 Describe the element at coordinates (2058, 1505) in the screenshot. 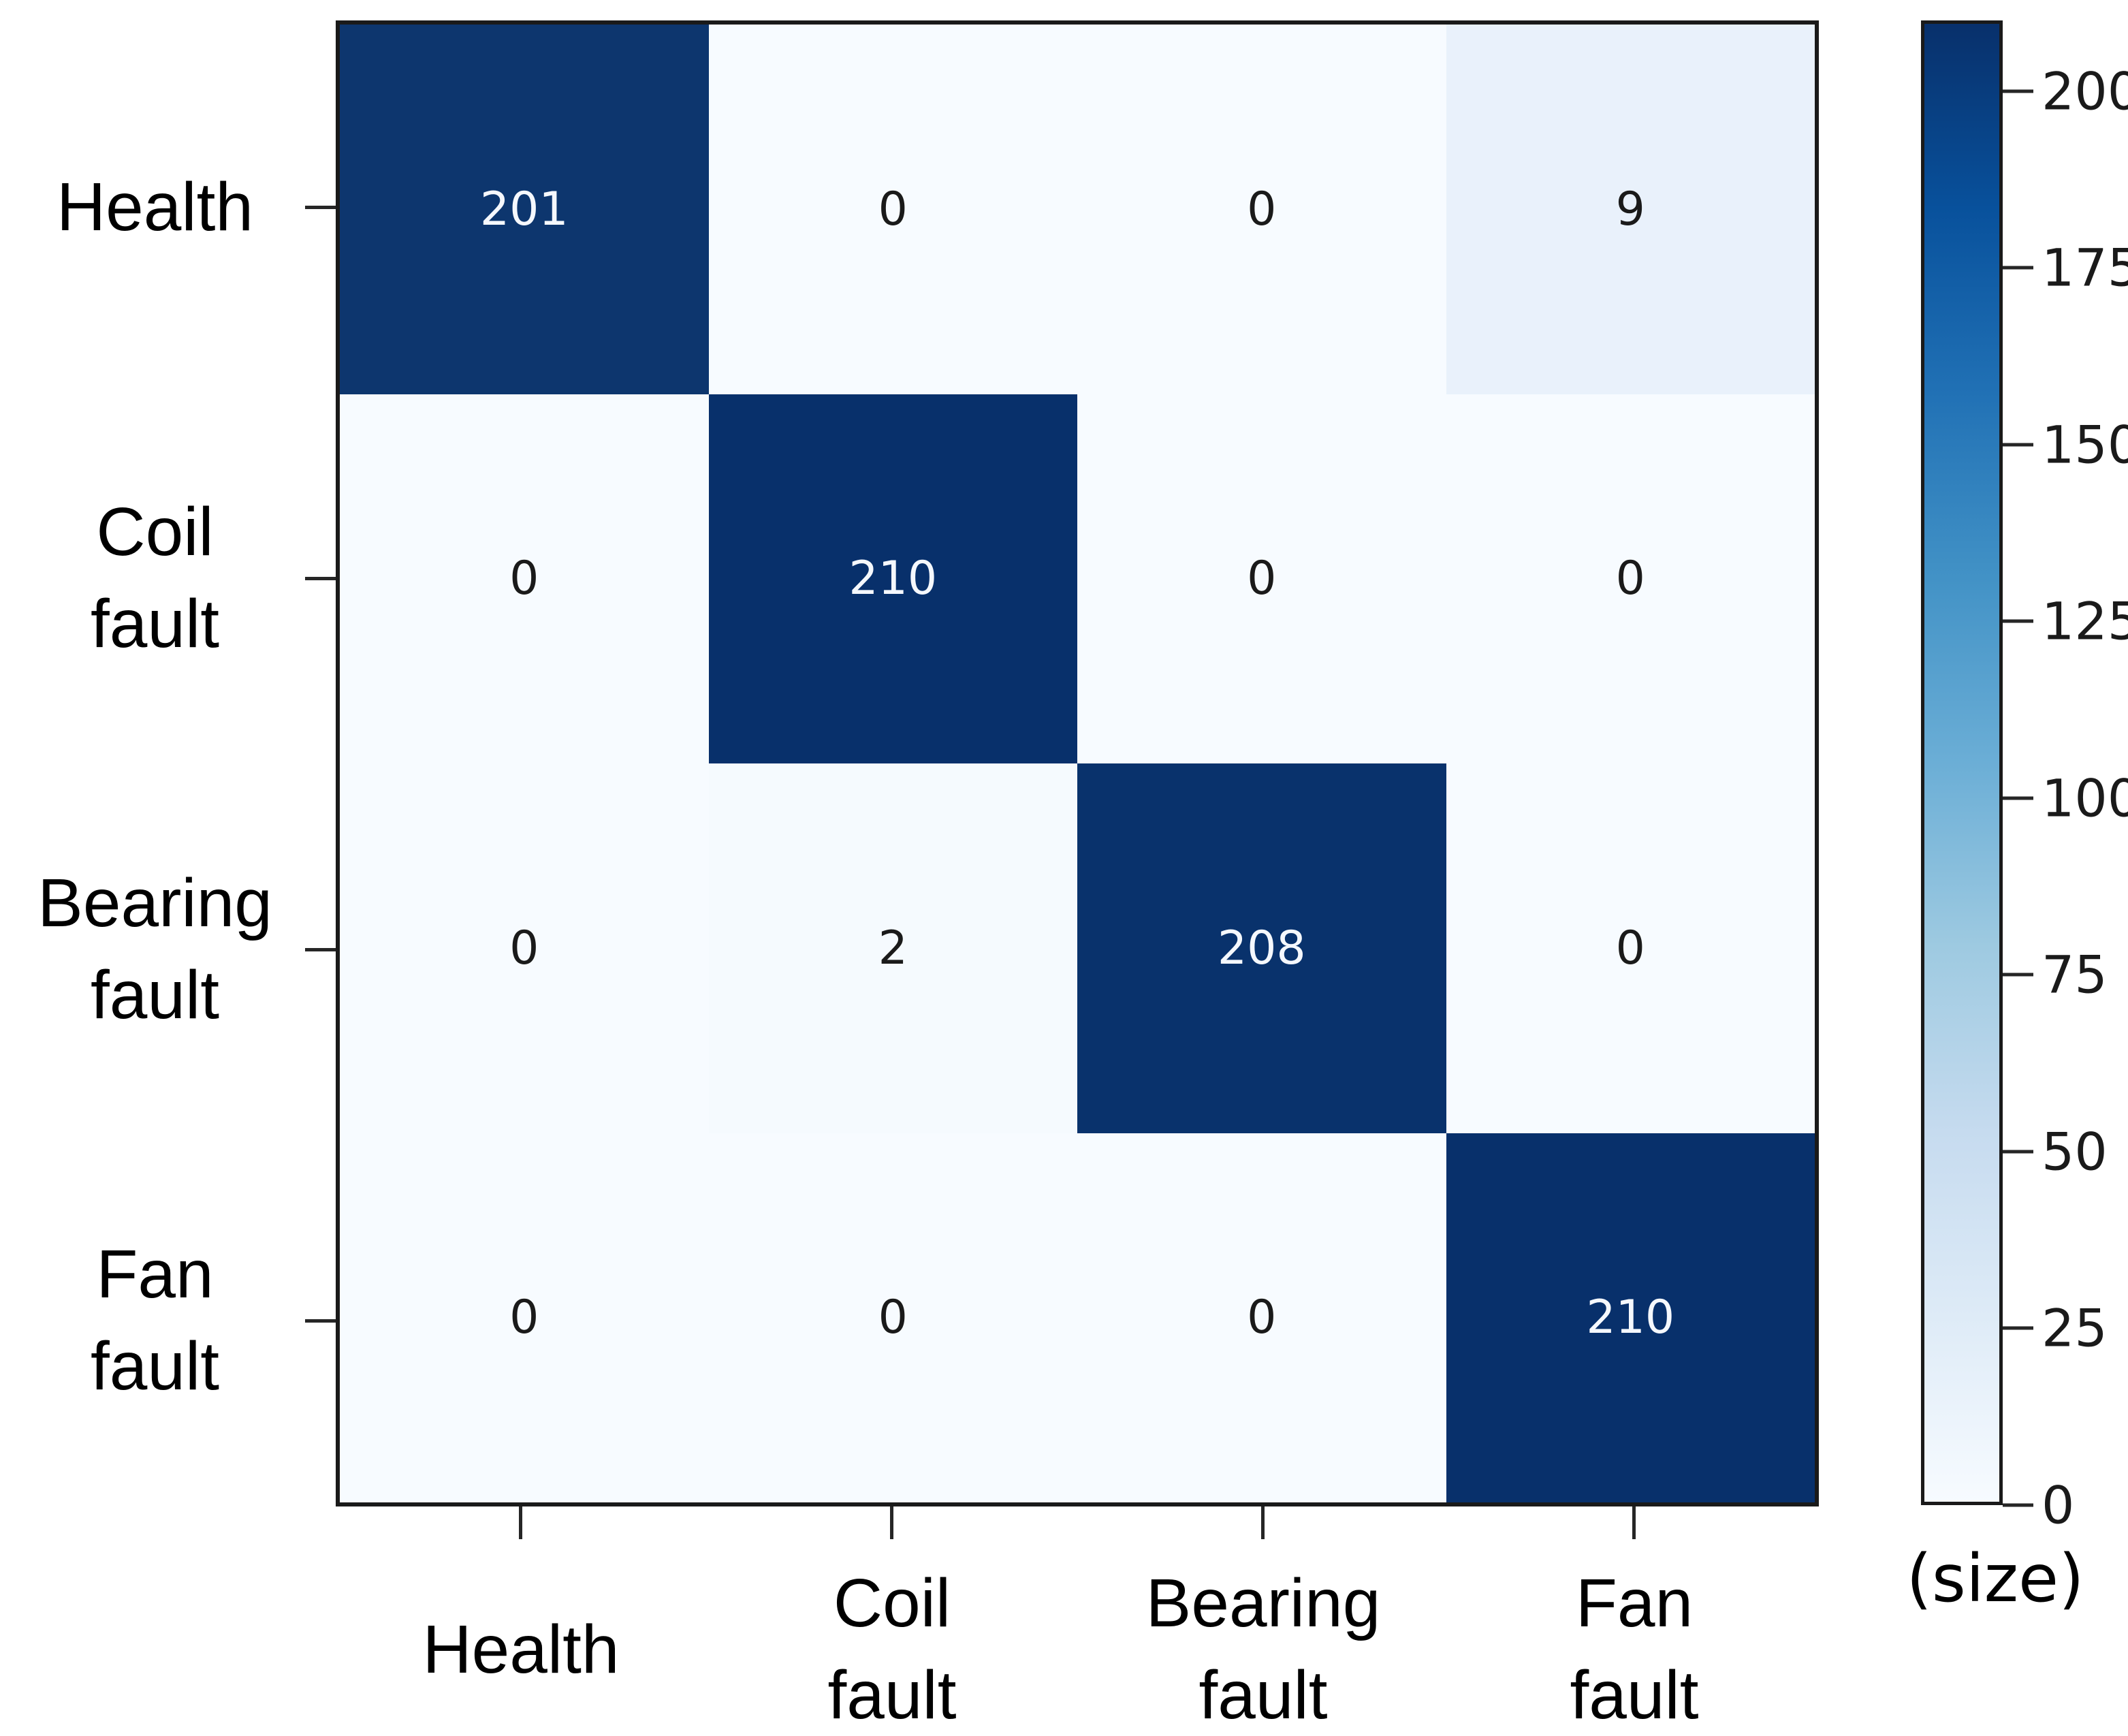

I see `colorbar-tick-label: 0` at that location.